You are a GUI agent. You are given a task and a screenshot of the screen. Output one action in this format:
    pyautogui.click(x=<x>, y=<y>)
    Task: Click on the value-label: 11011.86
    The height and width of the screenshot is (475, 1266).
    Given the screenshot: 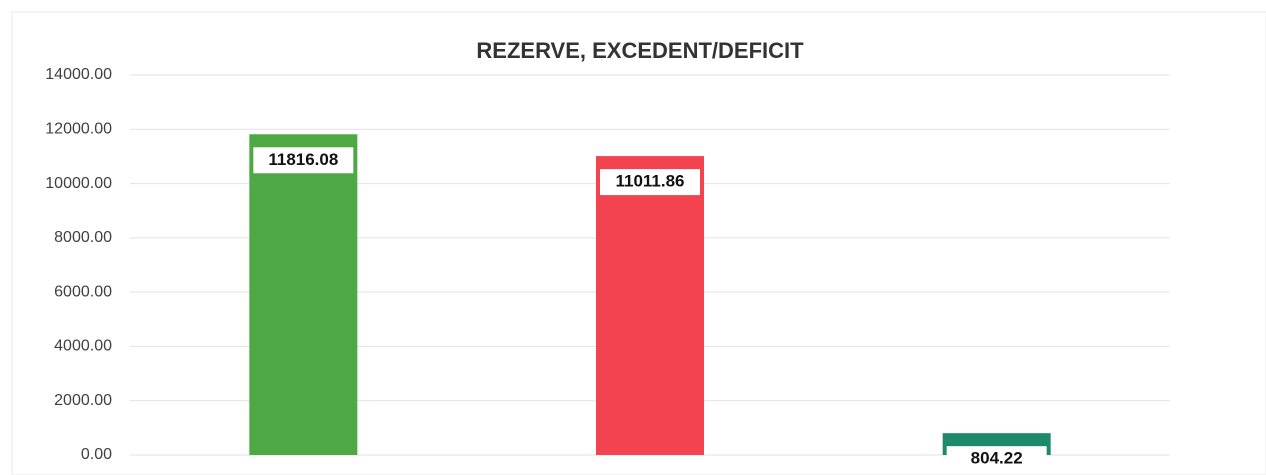 What is the action you would take?
    pyautogui.click(x=649, y=181)
    